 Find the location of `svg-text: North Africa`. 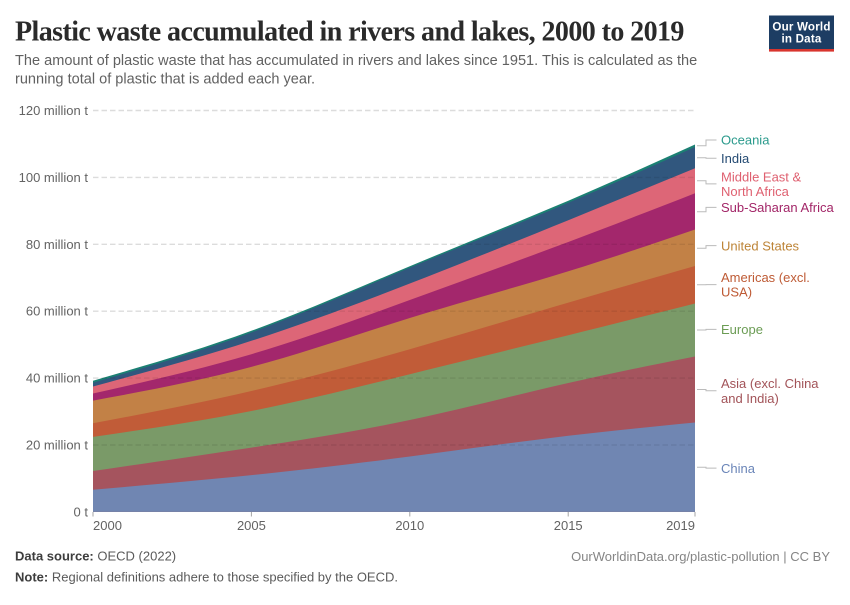

svg-text: North Africa is located at coordinates (755, 191).